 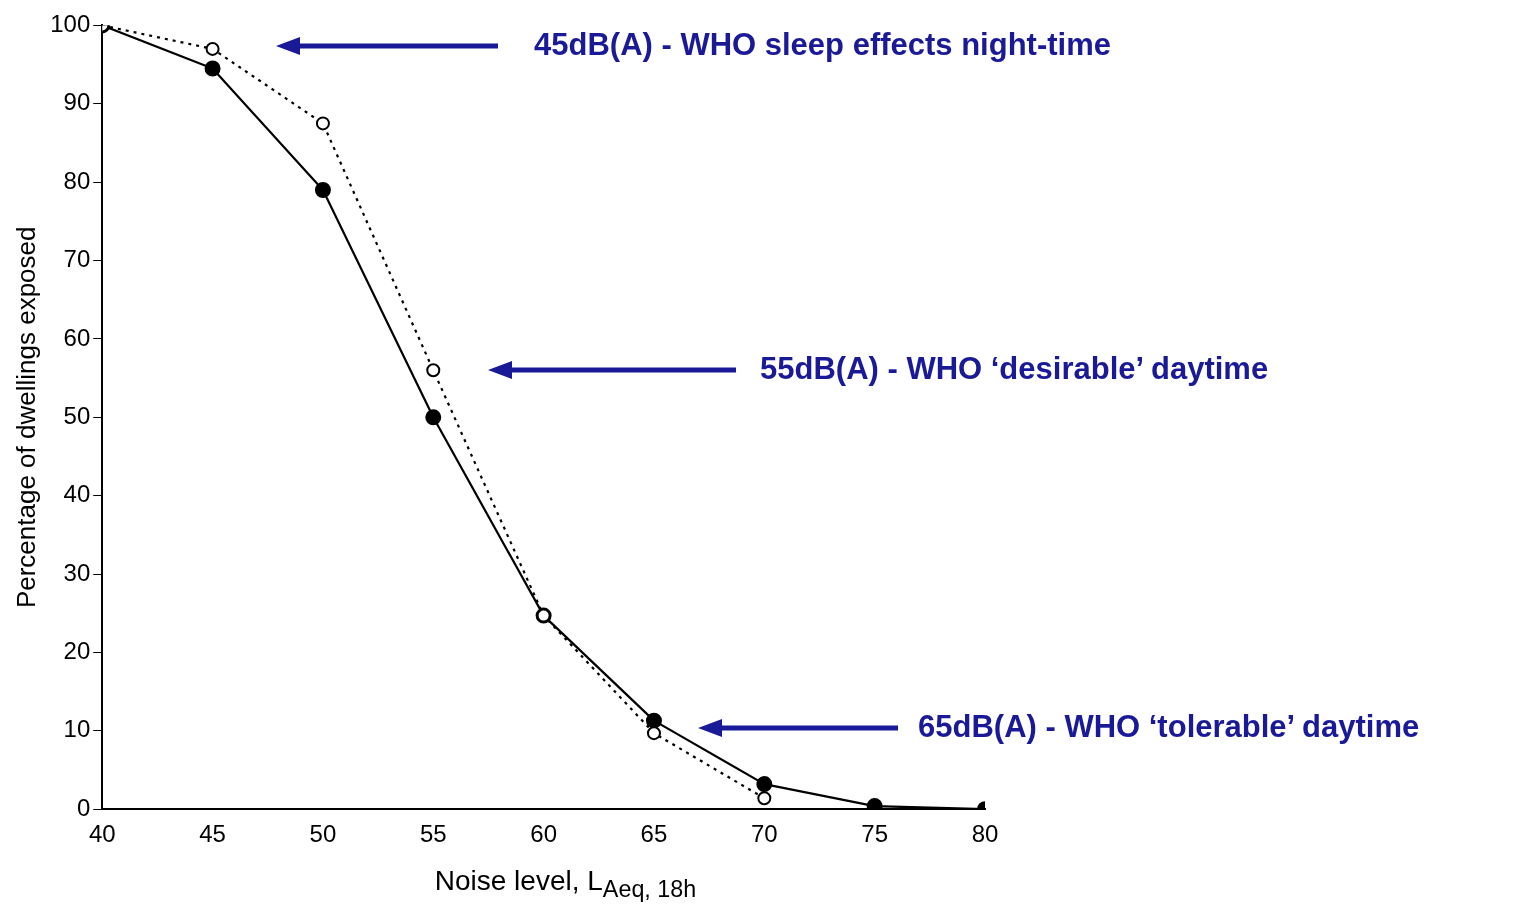 I want to click on x-tick-label: 45, so click(x=212, y=834).